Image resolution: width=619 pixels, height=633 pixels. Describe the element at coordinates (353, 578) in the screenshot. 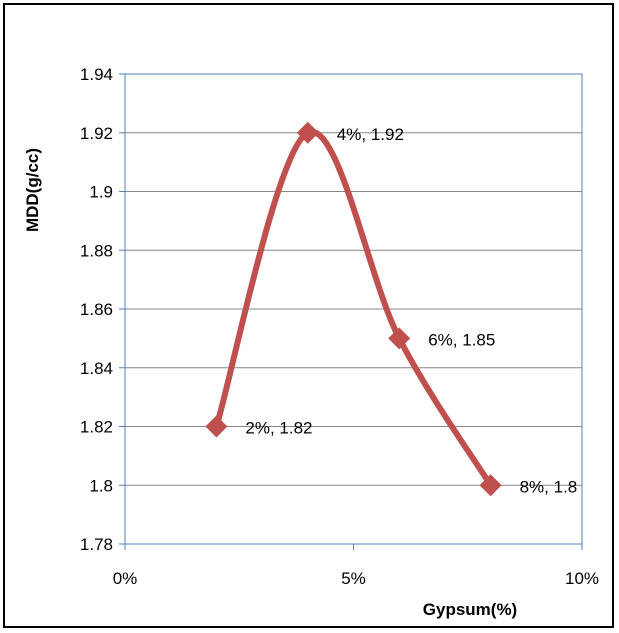

I see `x-tick-label: 5%` at that location.